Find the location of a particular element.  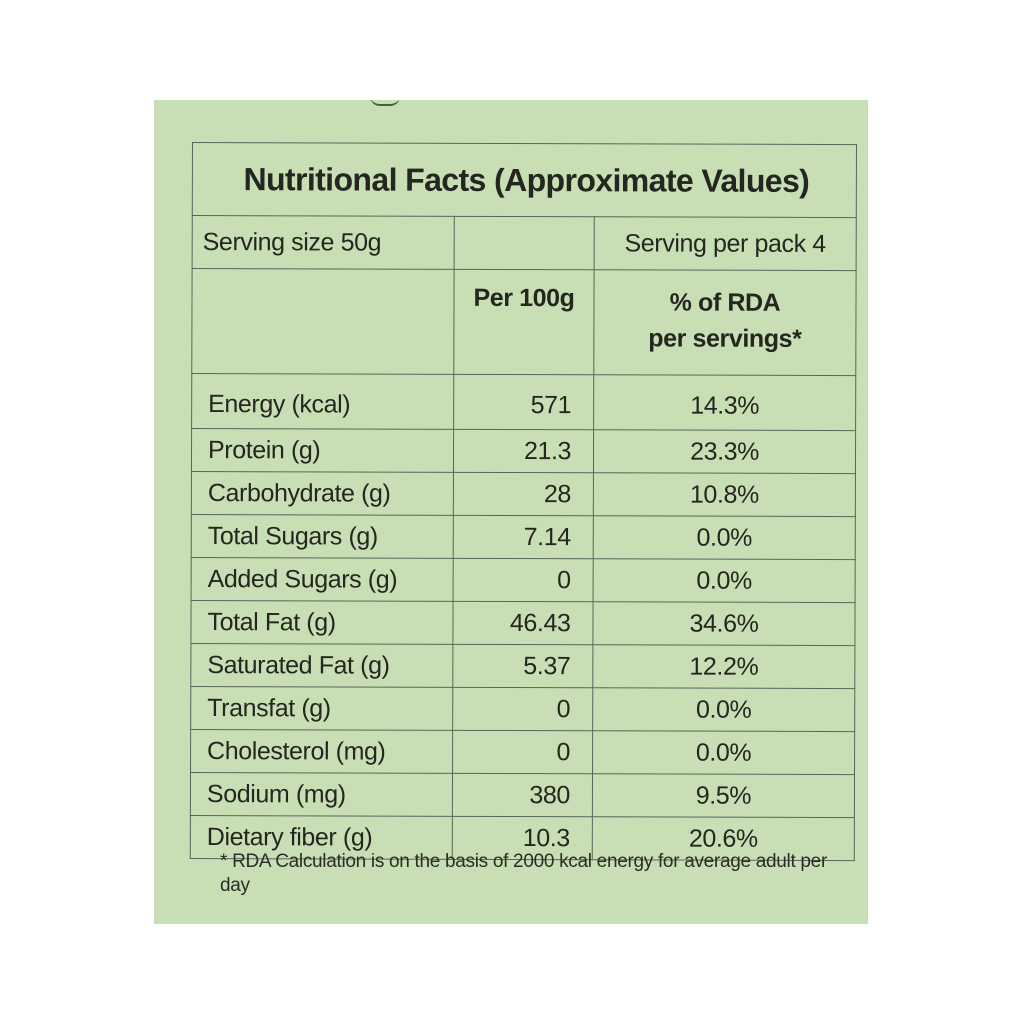

table-row: Saturated Fat (g) 5.37 12.2% is located at coordinates (522, 666).